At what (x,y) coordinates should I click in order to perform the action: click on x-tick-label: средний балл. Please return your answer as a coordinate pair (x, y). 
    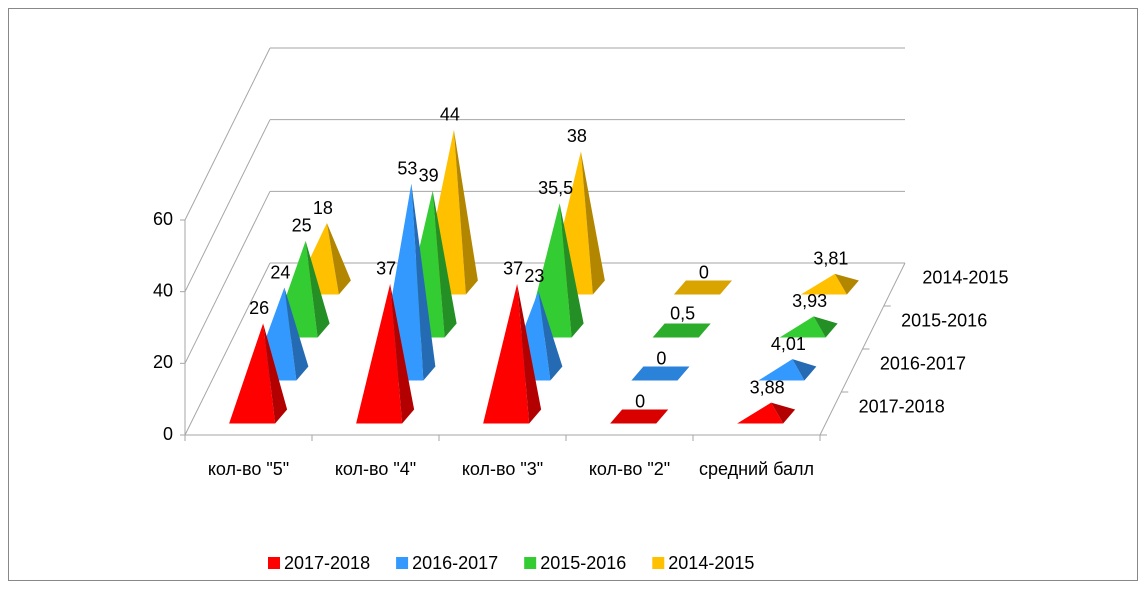
    Looking at the image, I should click on (756, 469).